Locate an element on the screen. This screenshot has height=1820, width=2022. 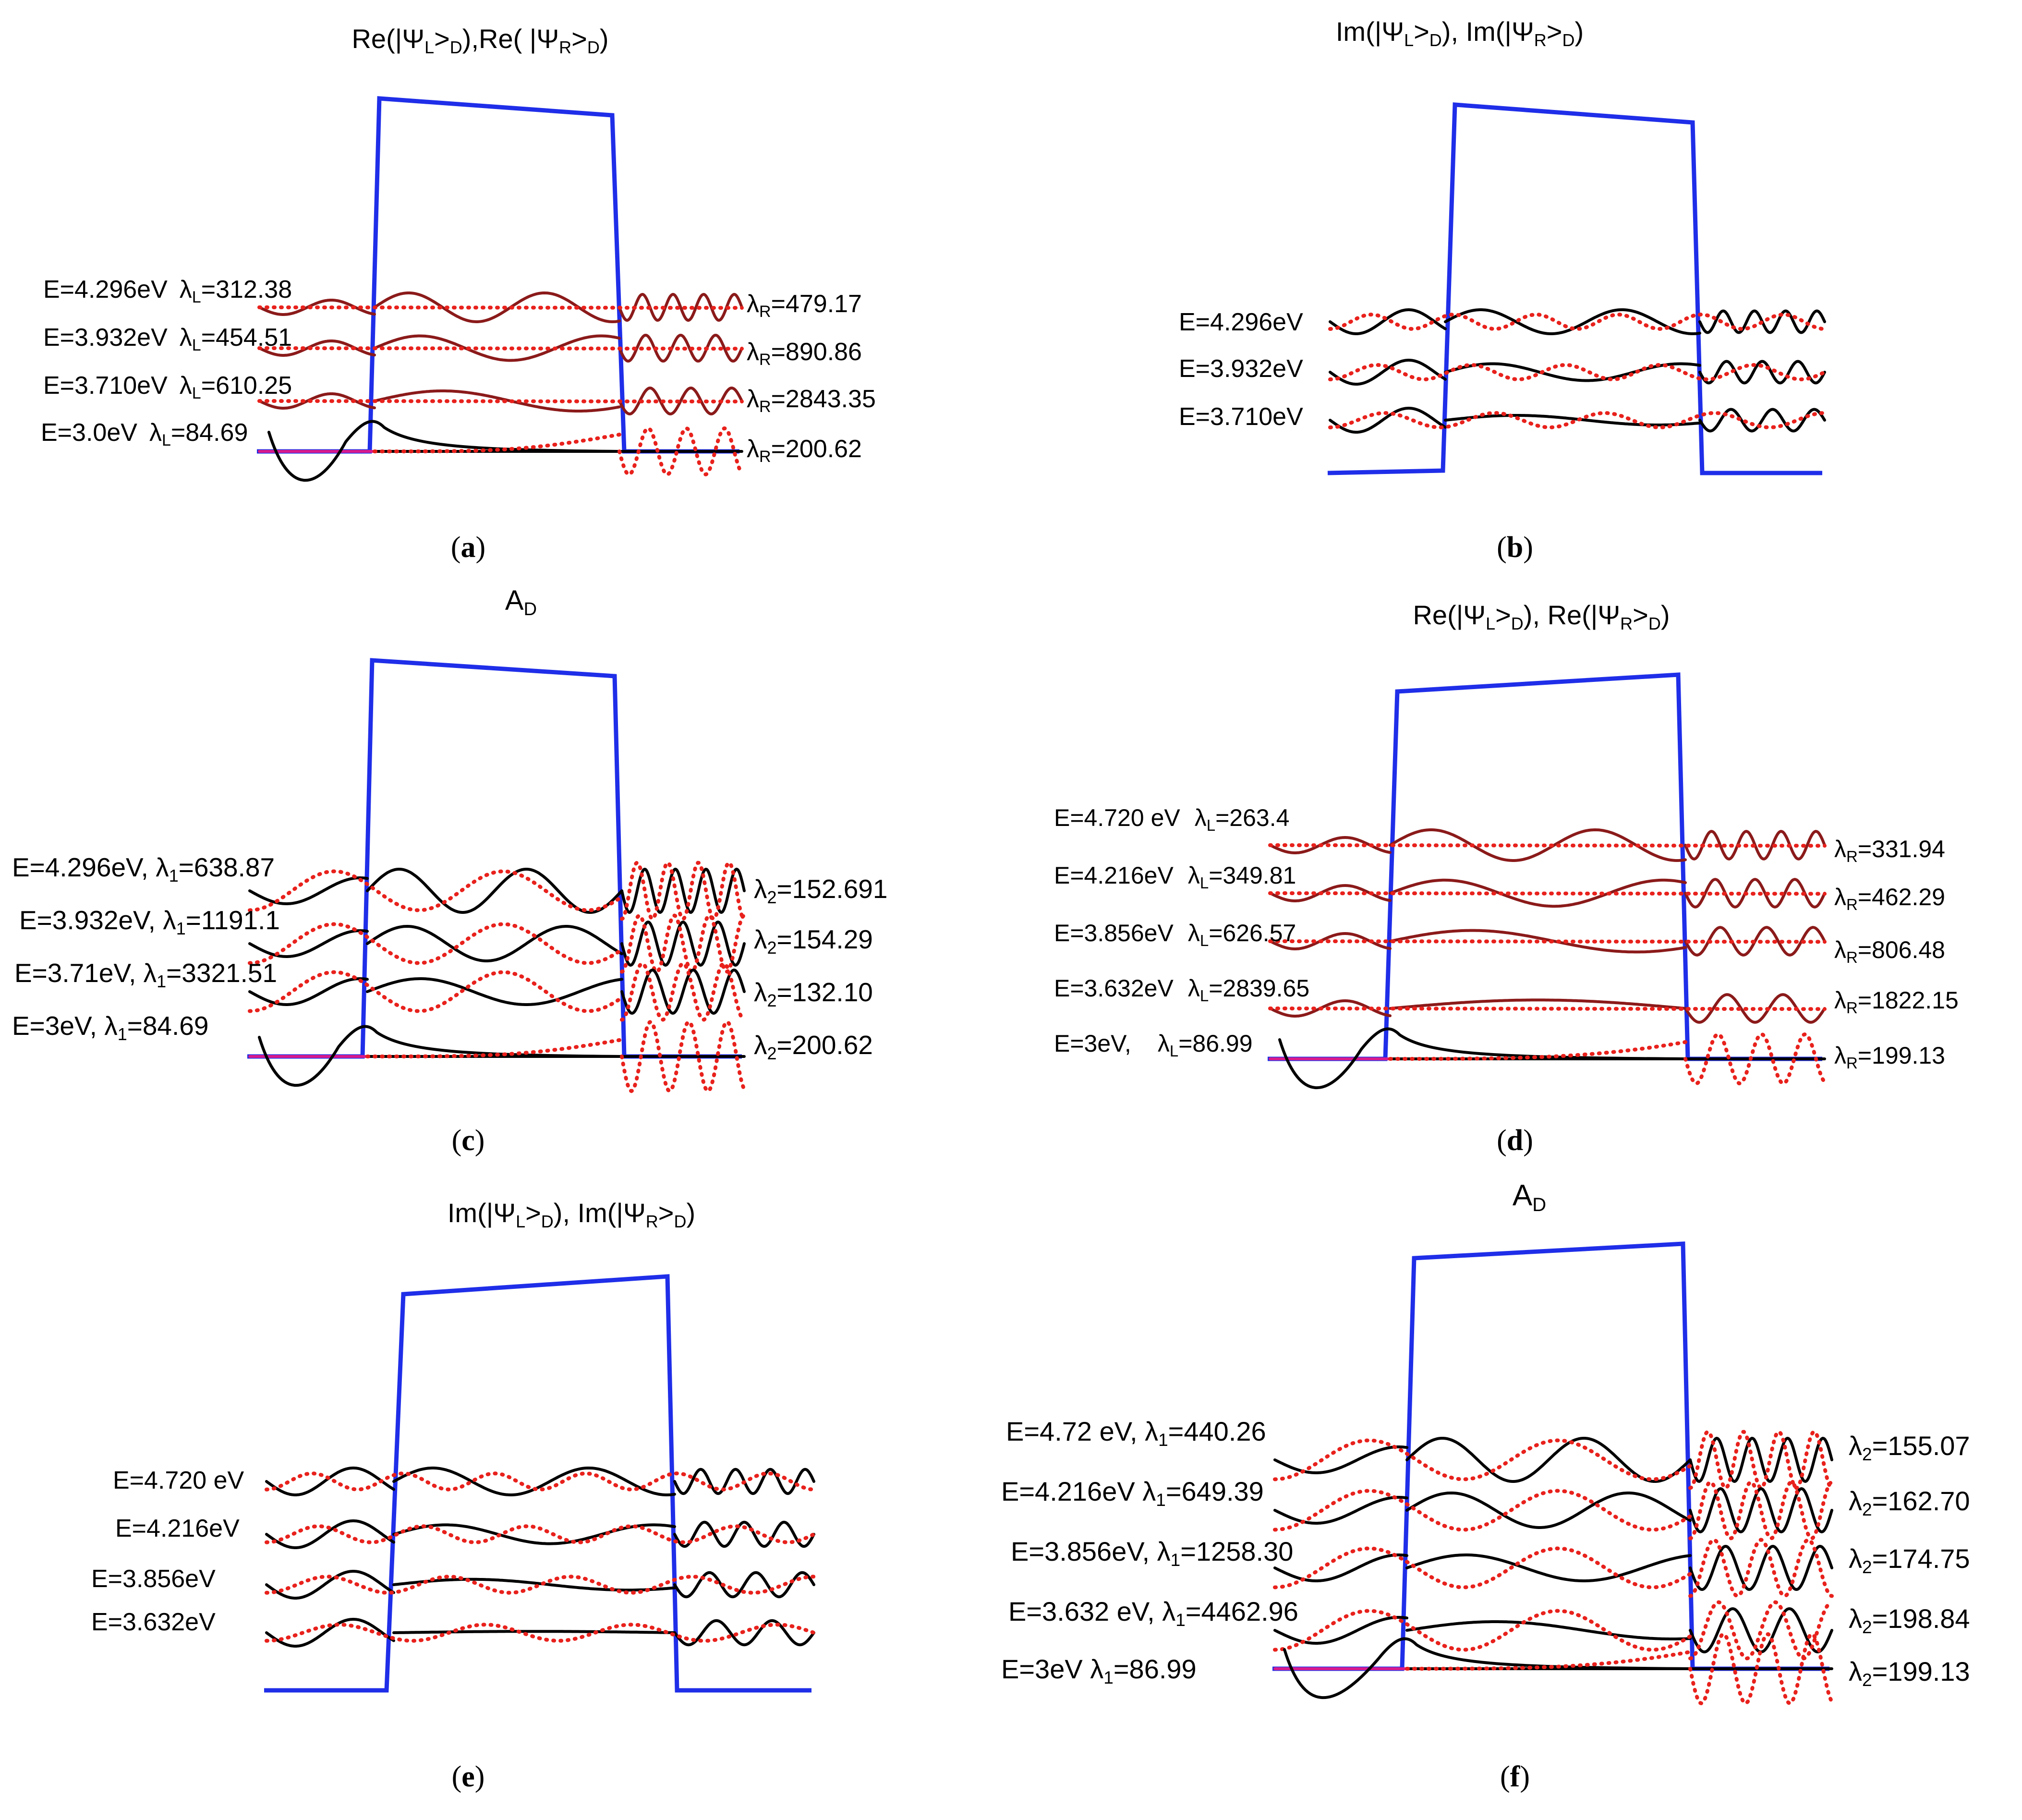
row-label: E=3.0eV λL=84.69 is located at coordinates (144, 434).